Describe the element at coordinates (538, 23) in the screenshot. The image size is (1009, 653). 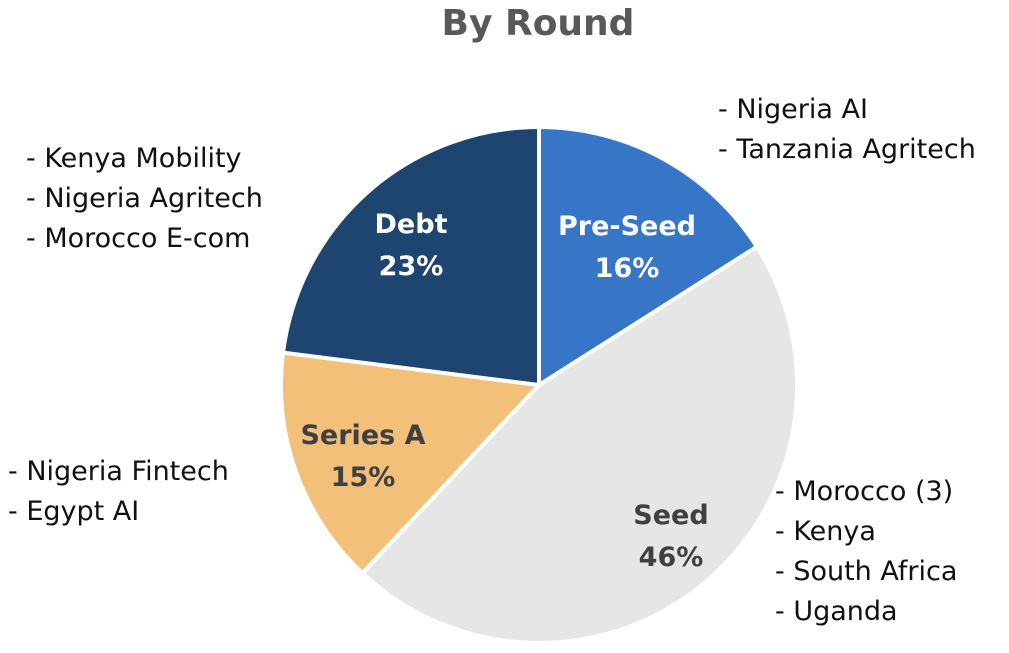
I see `chart-title: By Round` at that location.